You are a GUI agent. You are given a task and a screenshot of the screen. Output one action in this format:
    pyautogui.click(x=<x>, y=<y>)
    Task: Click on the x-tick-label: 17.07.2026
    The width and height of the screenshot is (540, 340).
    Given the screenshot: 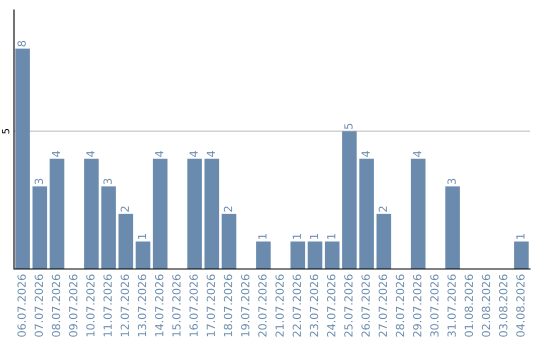 What is the action you would take?
    pyautogui.click(x=211, y=305)
    